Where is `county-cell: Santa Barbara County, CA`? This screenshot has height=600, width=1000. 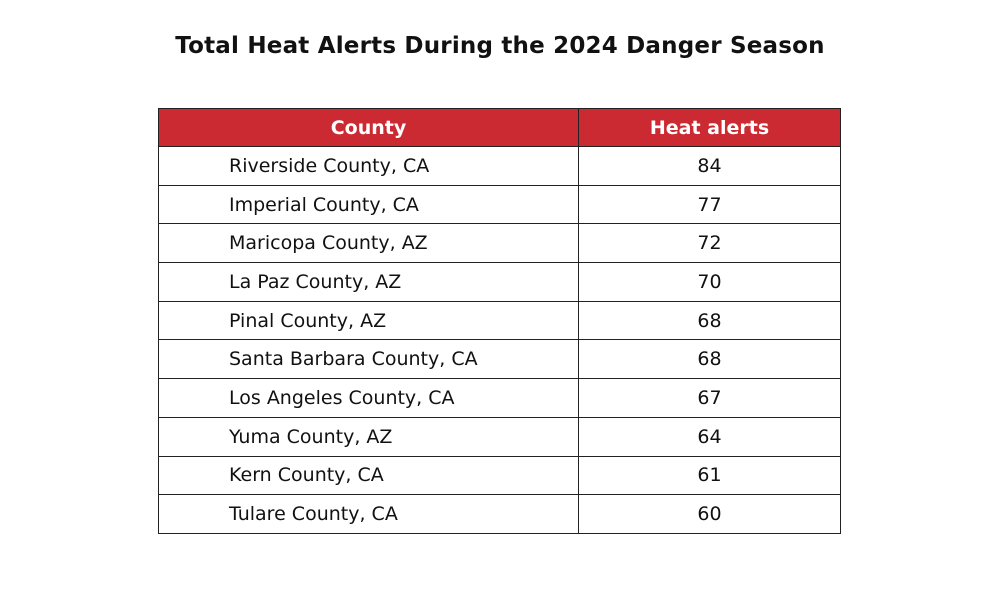
county-cell: Santa Barbara County, CA is located at coordinates (368, 359).